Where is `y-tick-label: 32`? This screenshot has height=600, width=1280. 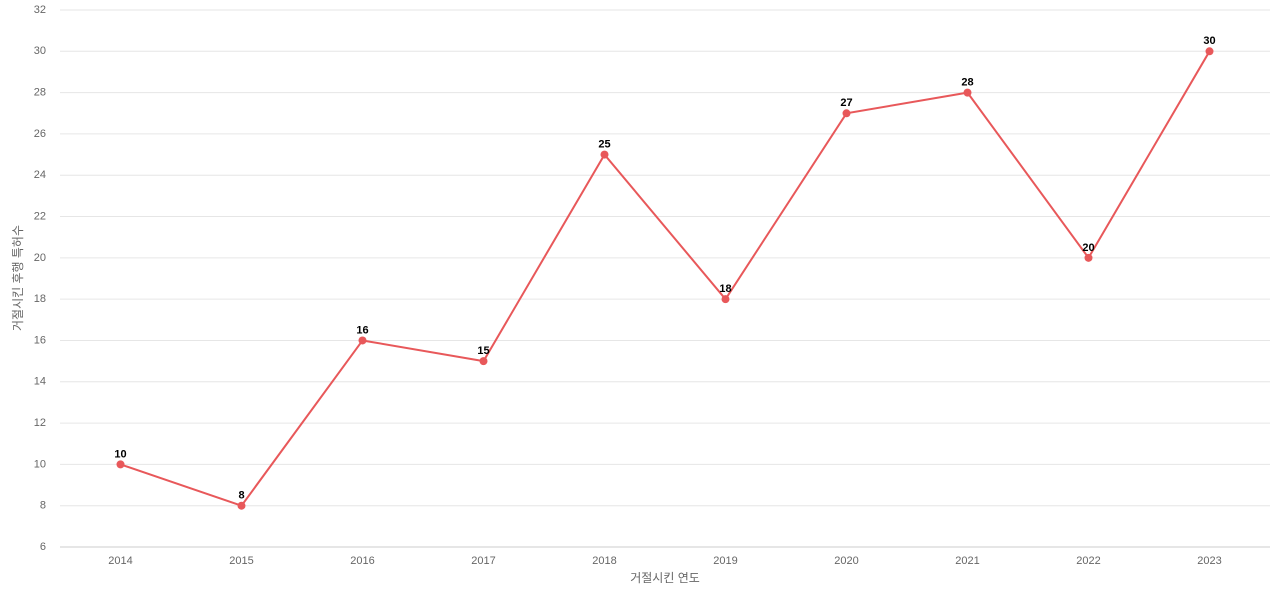 y-tick-label: 32 is located at coordinates (40, 10).